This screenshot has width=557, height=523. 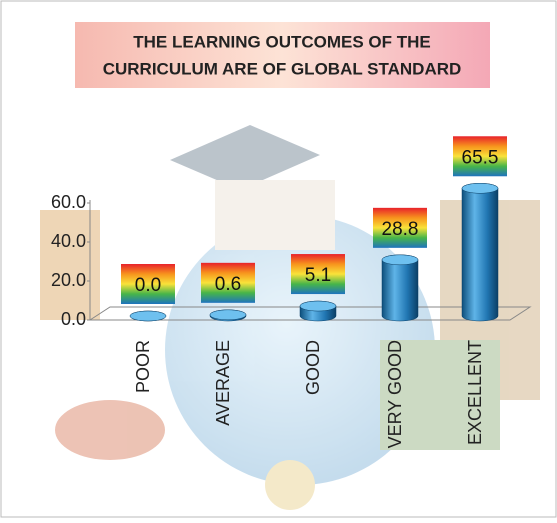 I want to click on y-tick-label: 40.0, so click(x=68, y=241).